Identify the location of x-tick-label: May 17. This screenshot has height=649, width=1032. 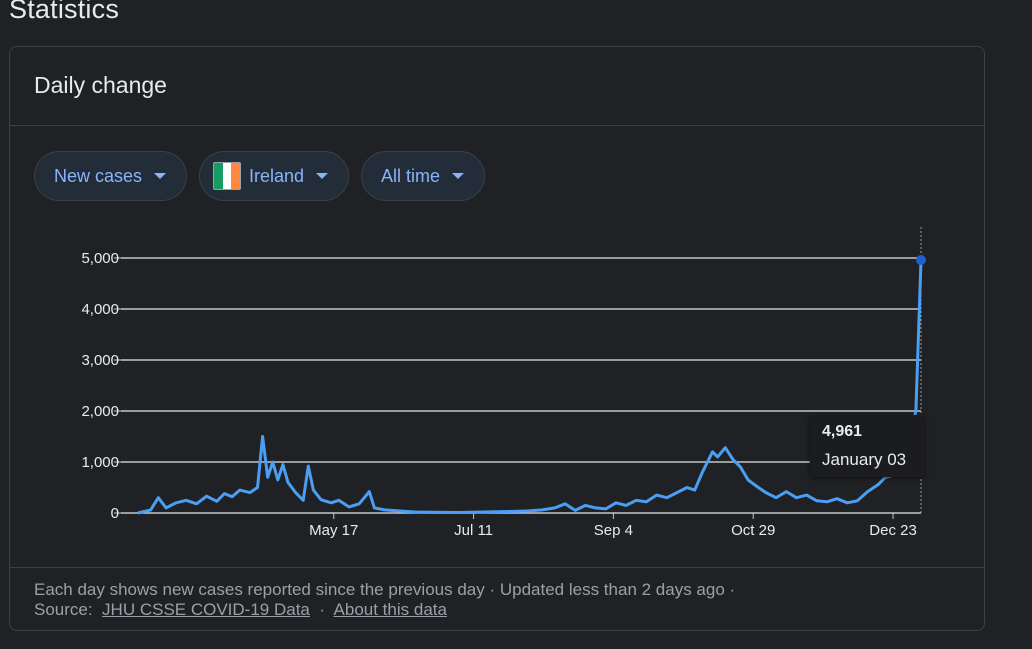
(333, 530).